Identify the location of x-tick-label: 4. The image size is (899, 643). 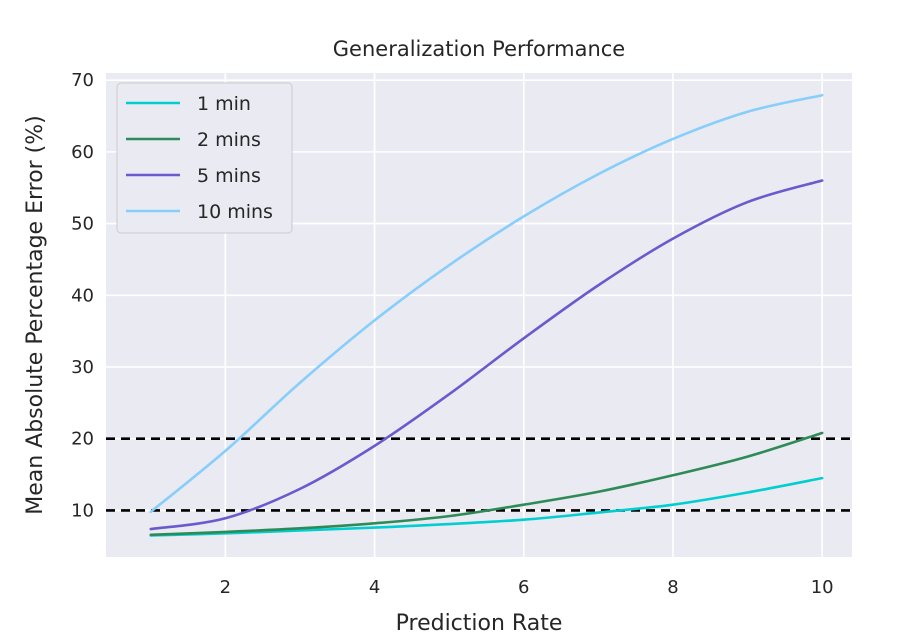
(374, 587).